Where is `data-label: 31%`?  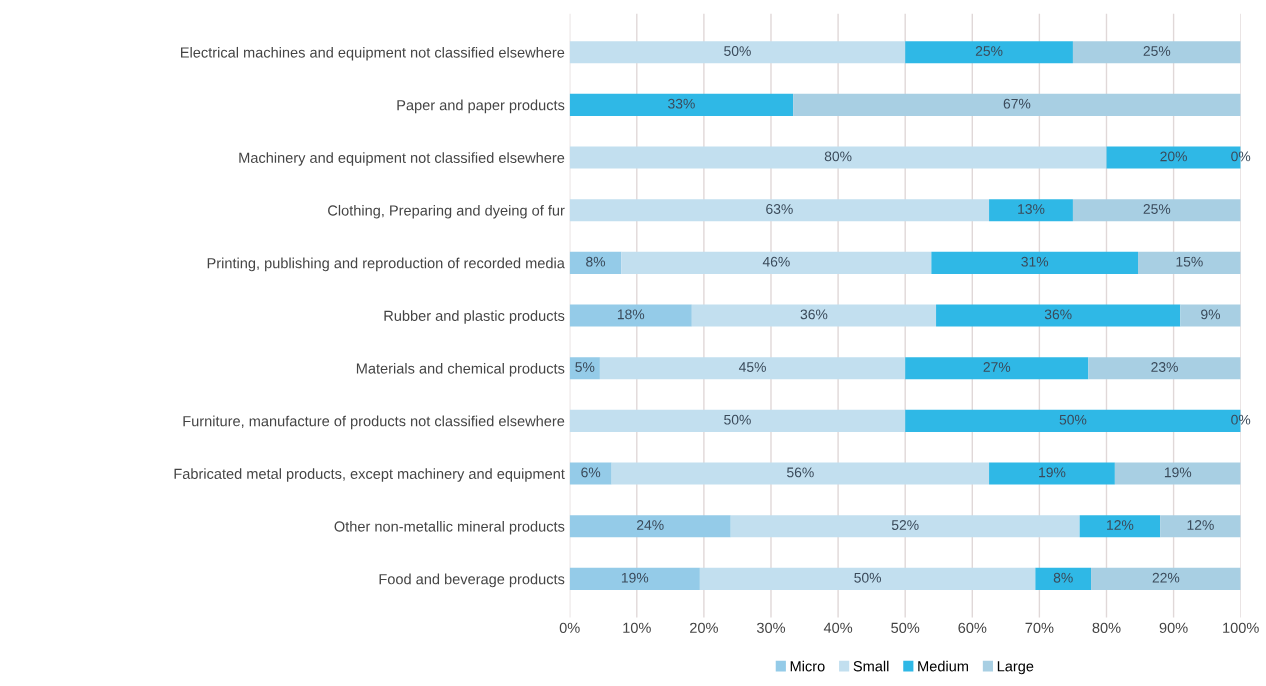 data-label: 31% is located at coordinates (1035, 261).